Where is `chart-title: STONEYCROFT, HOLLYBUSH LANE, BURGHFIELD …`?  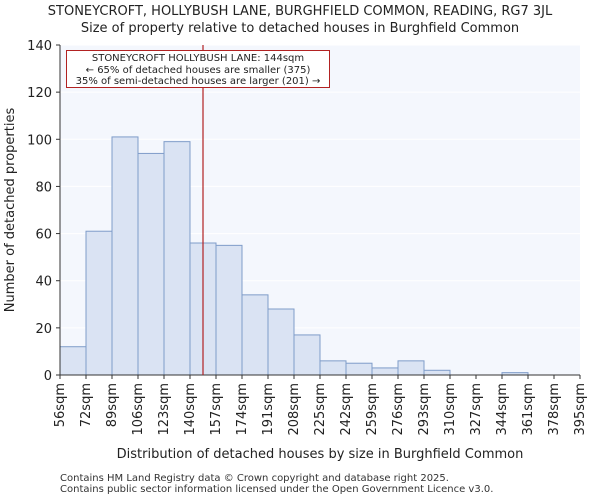 chart-title: STONEYCROFT, HOLLYBUSH LANE, BURGHFIELD … is located at coordinates (300, 11).